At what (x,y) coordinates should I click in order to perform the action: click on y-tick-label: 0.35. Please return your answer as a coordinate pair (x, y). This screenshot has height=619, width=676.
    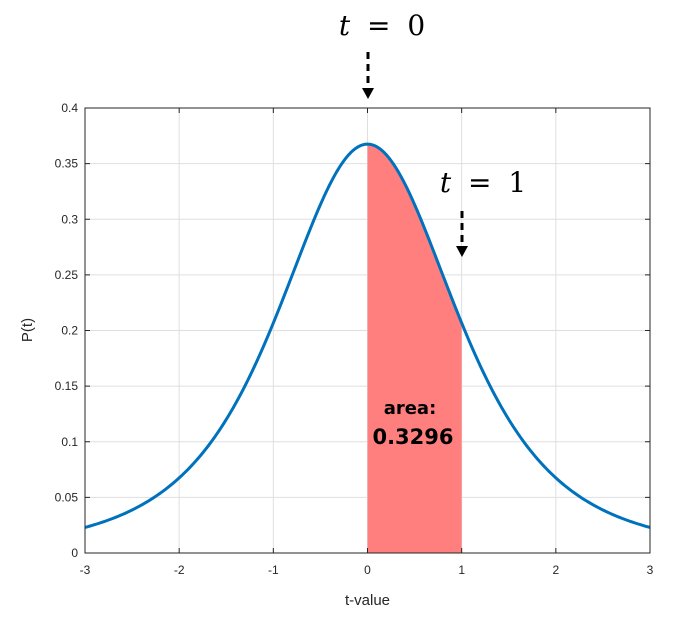
    Looking at the image, I should click on (67, 164).